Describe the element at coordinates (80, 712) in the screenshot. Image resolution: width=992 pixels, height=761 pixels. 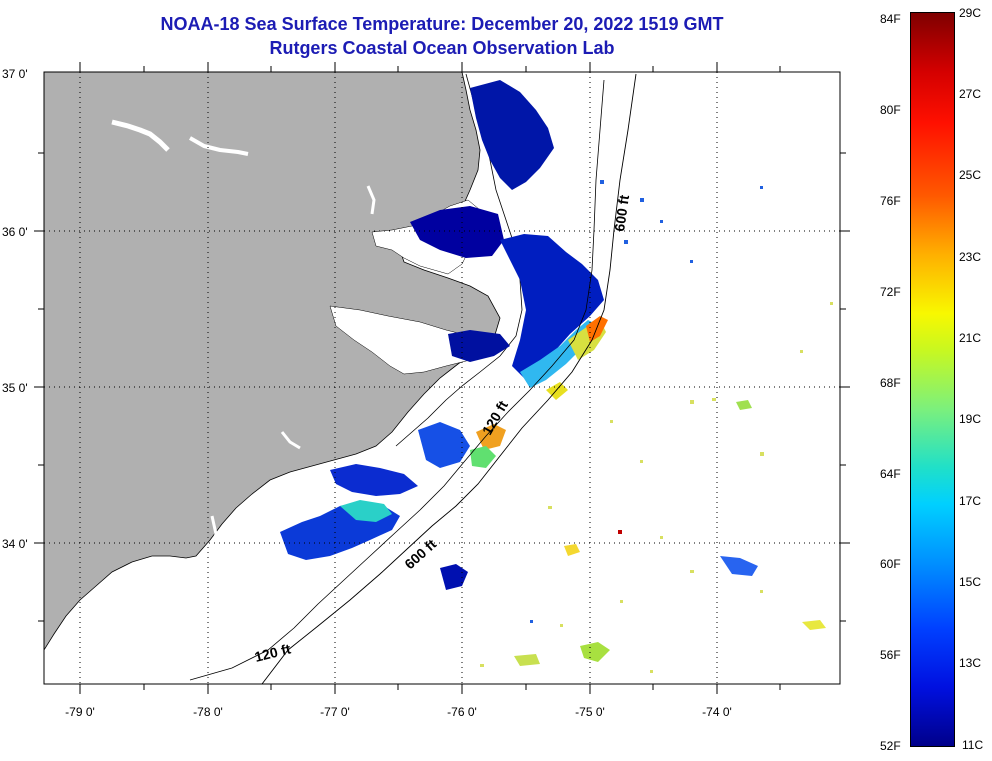
I see `lon-label: -79 0'` at that location.